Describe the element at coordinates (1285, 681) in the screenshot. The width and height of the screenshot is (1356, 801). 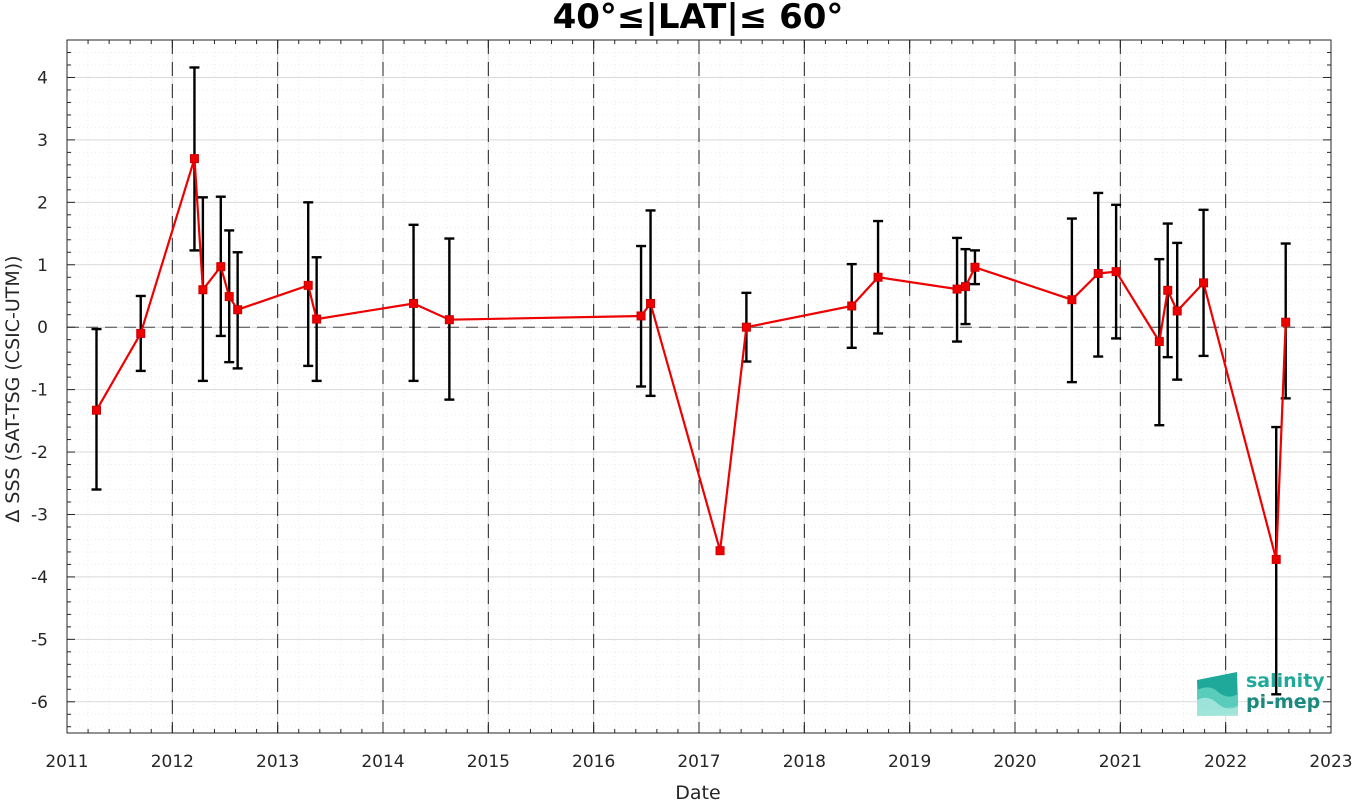
I see `logo-line-1: salinity` at that location.